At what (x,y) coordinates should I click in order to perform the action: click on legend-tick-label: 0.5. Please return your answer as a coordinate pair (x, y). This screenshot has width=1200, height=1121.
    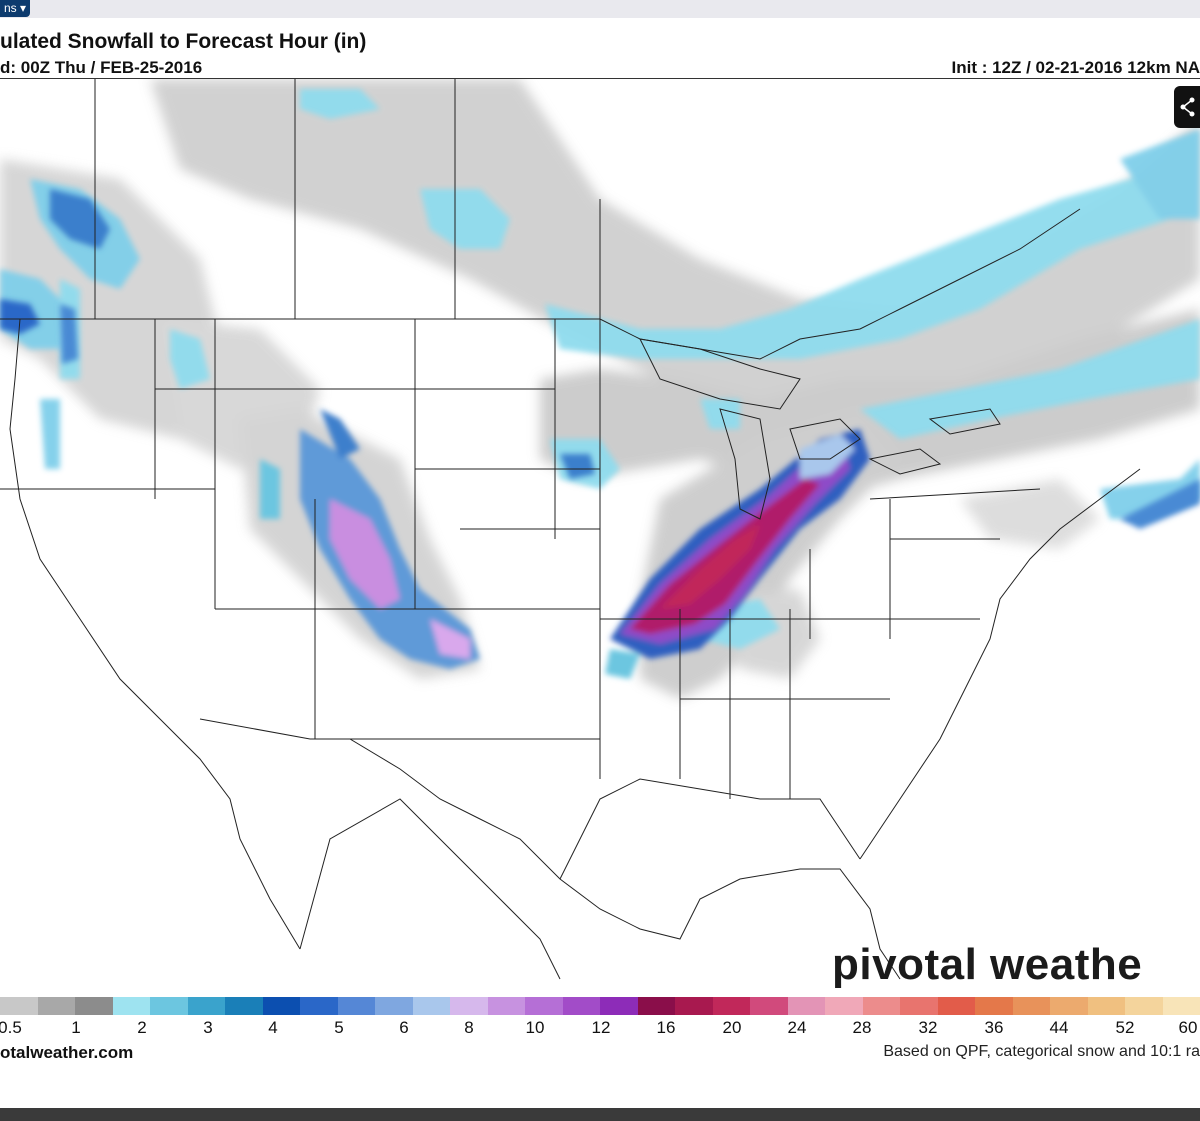
    Looking at the image, I should click on (11, 1027).